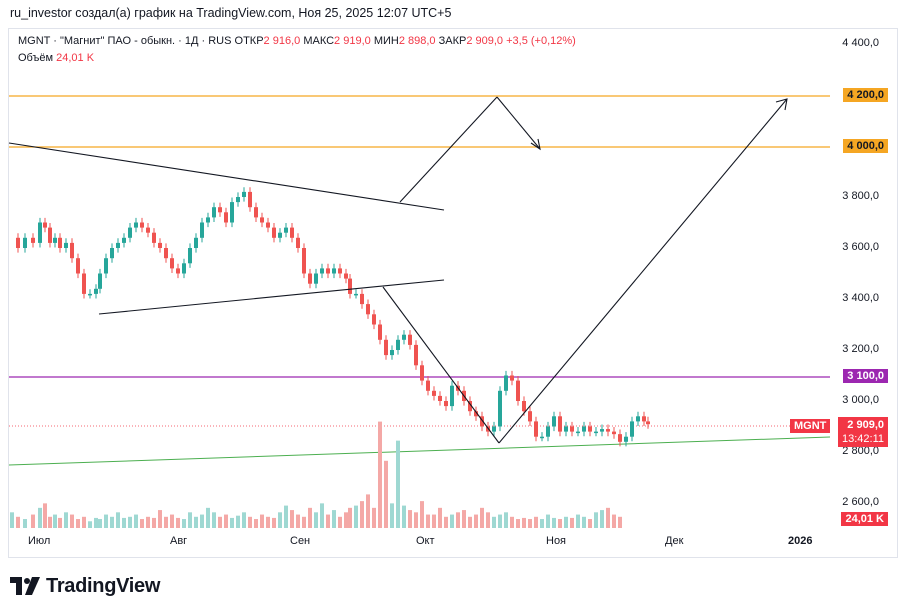  I want to click on projection-up-line, so click(448, 149).